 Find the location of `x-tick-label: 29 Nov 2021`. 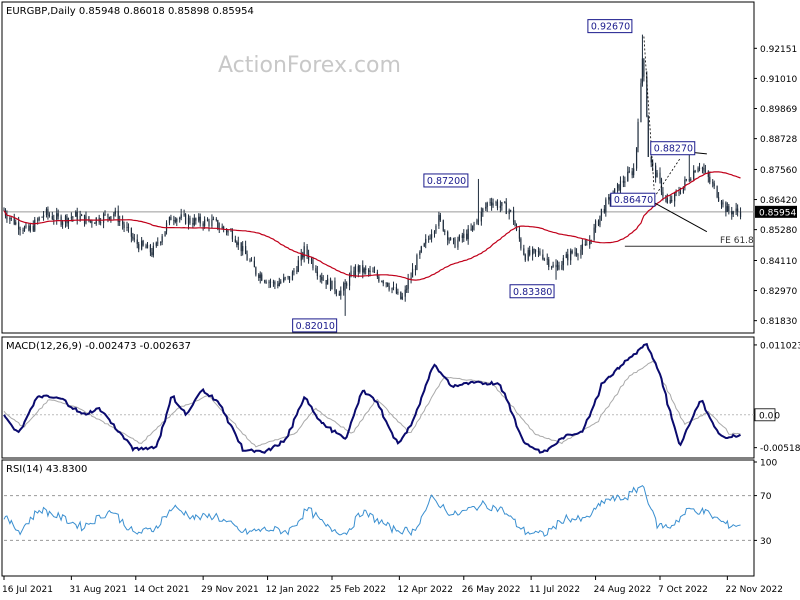

x-tick-label: 29 Nov 2021 is located at coordinates (230, 590).